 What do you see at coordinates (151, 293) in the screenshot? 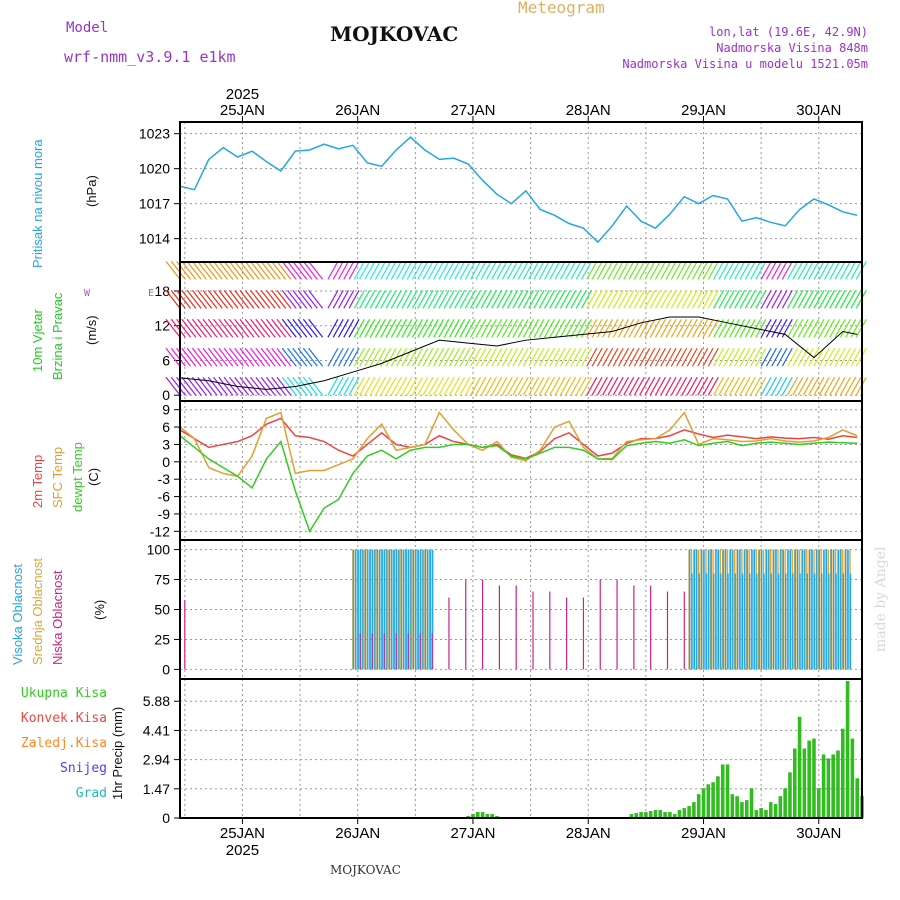
I see `compass-e: E` at bounding box center [151, 293].